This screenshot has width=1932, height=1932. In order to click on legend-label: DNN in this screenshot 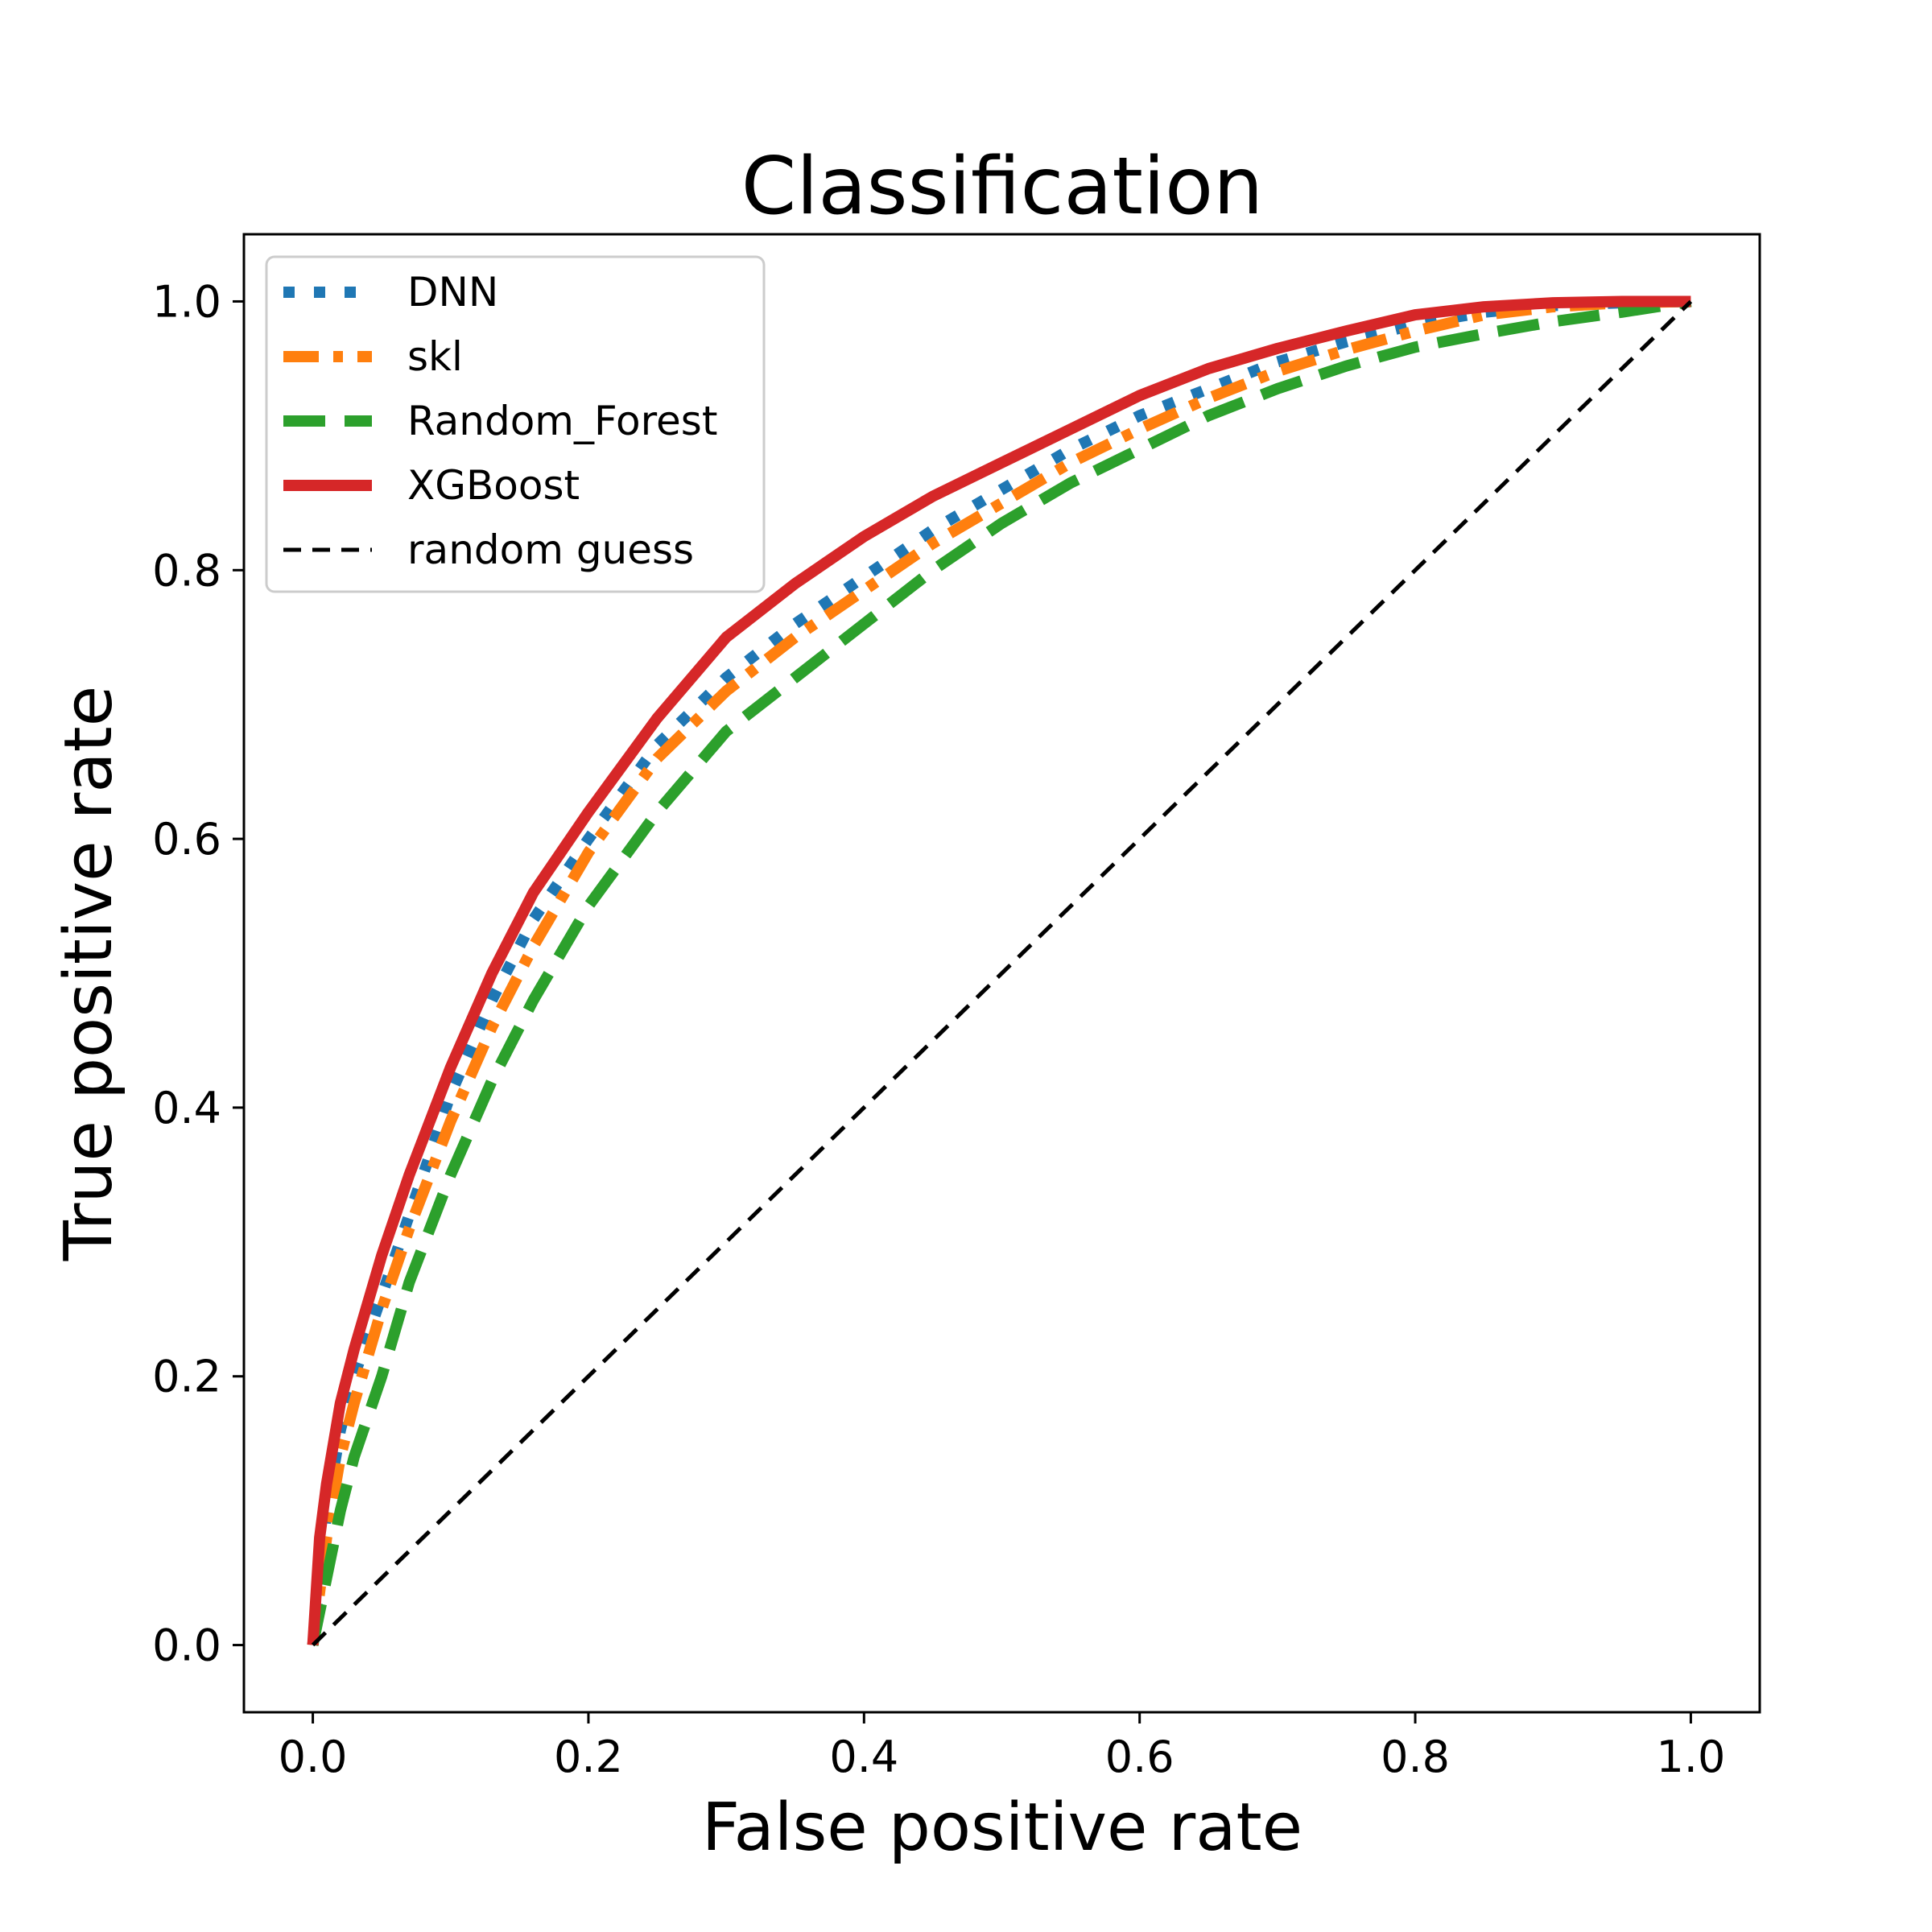, I will do `click(452, 292)`.